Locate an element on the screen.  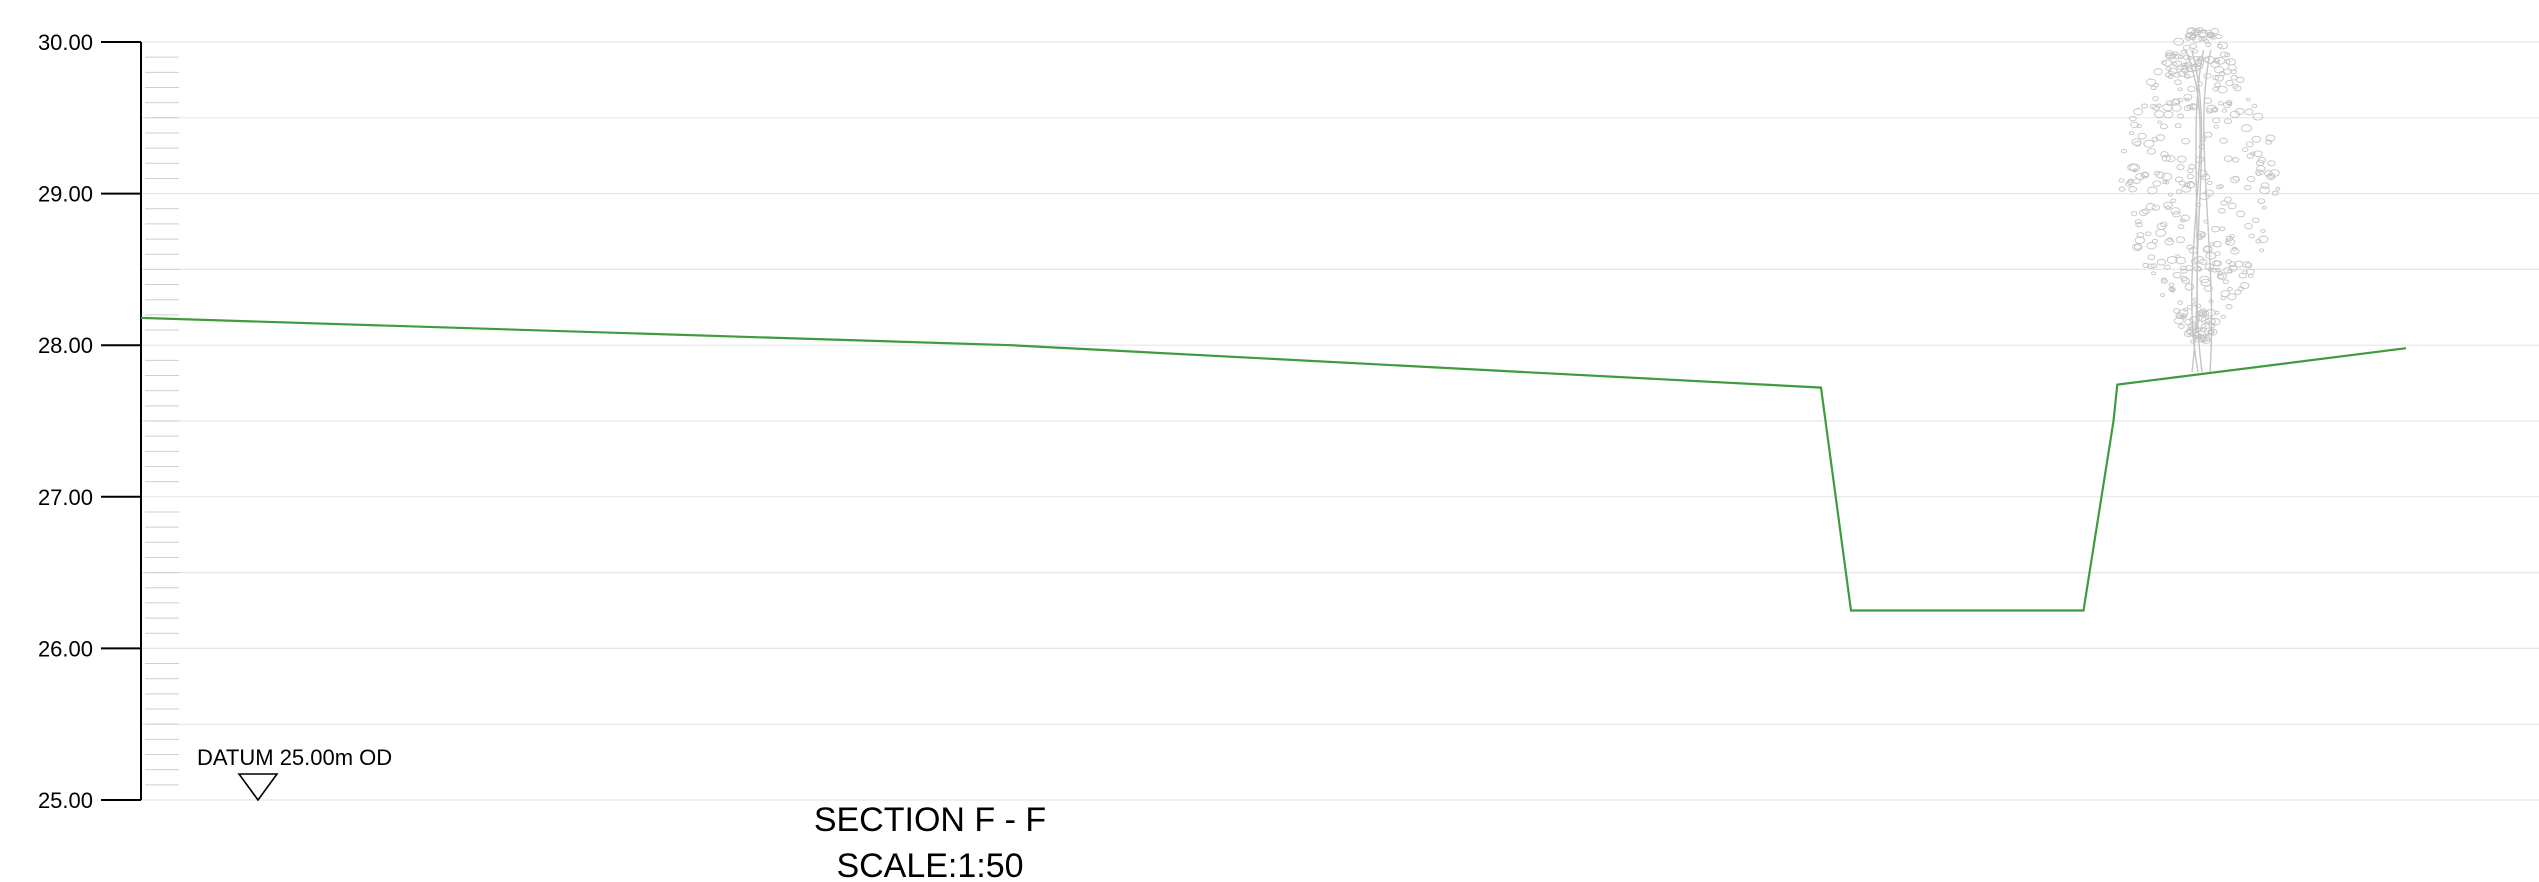
datum-label: DATUM 25.00m OD is located at coordinates (294, 757).